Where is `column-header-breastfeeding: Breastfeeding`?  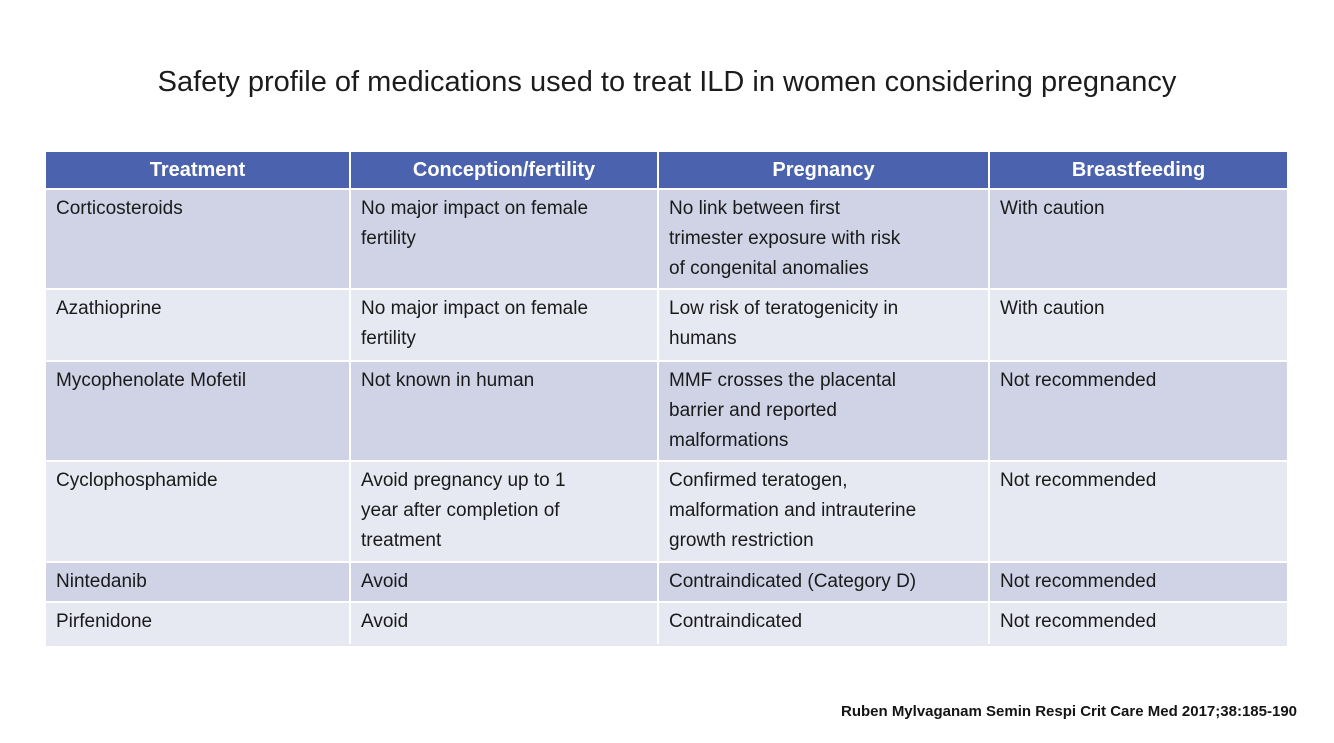
column-header-breastfeeding: Breastfeeding is located at coordinates (1138, 170).